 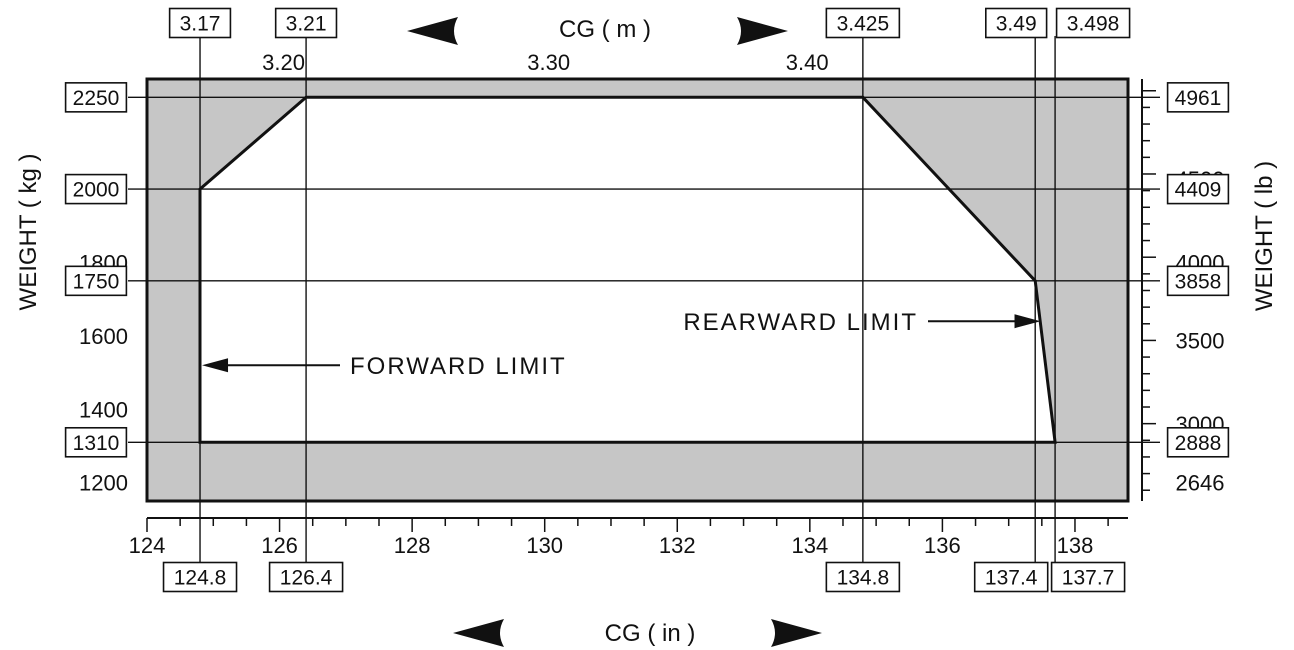 I want to click on bottom-cg-in-label-text: 134.8, so click(x=863, y=578).